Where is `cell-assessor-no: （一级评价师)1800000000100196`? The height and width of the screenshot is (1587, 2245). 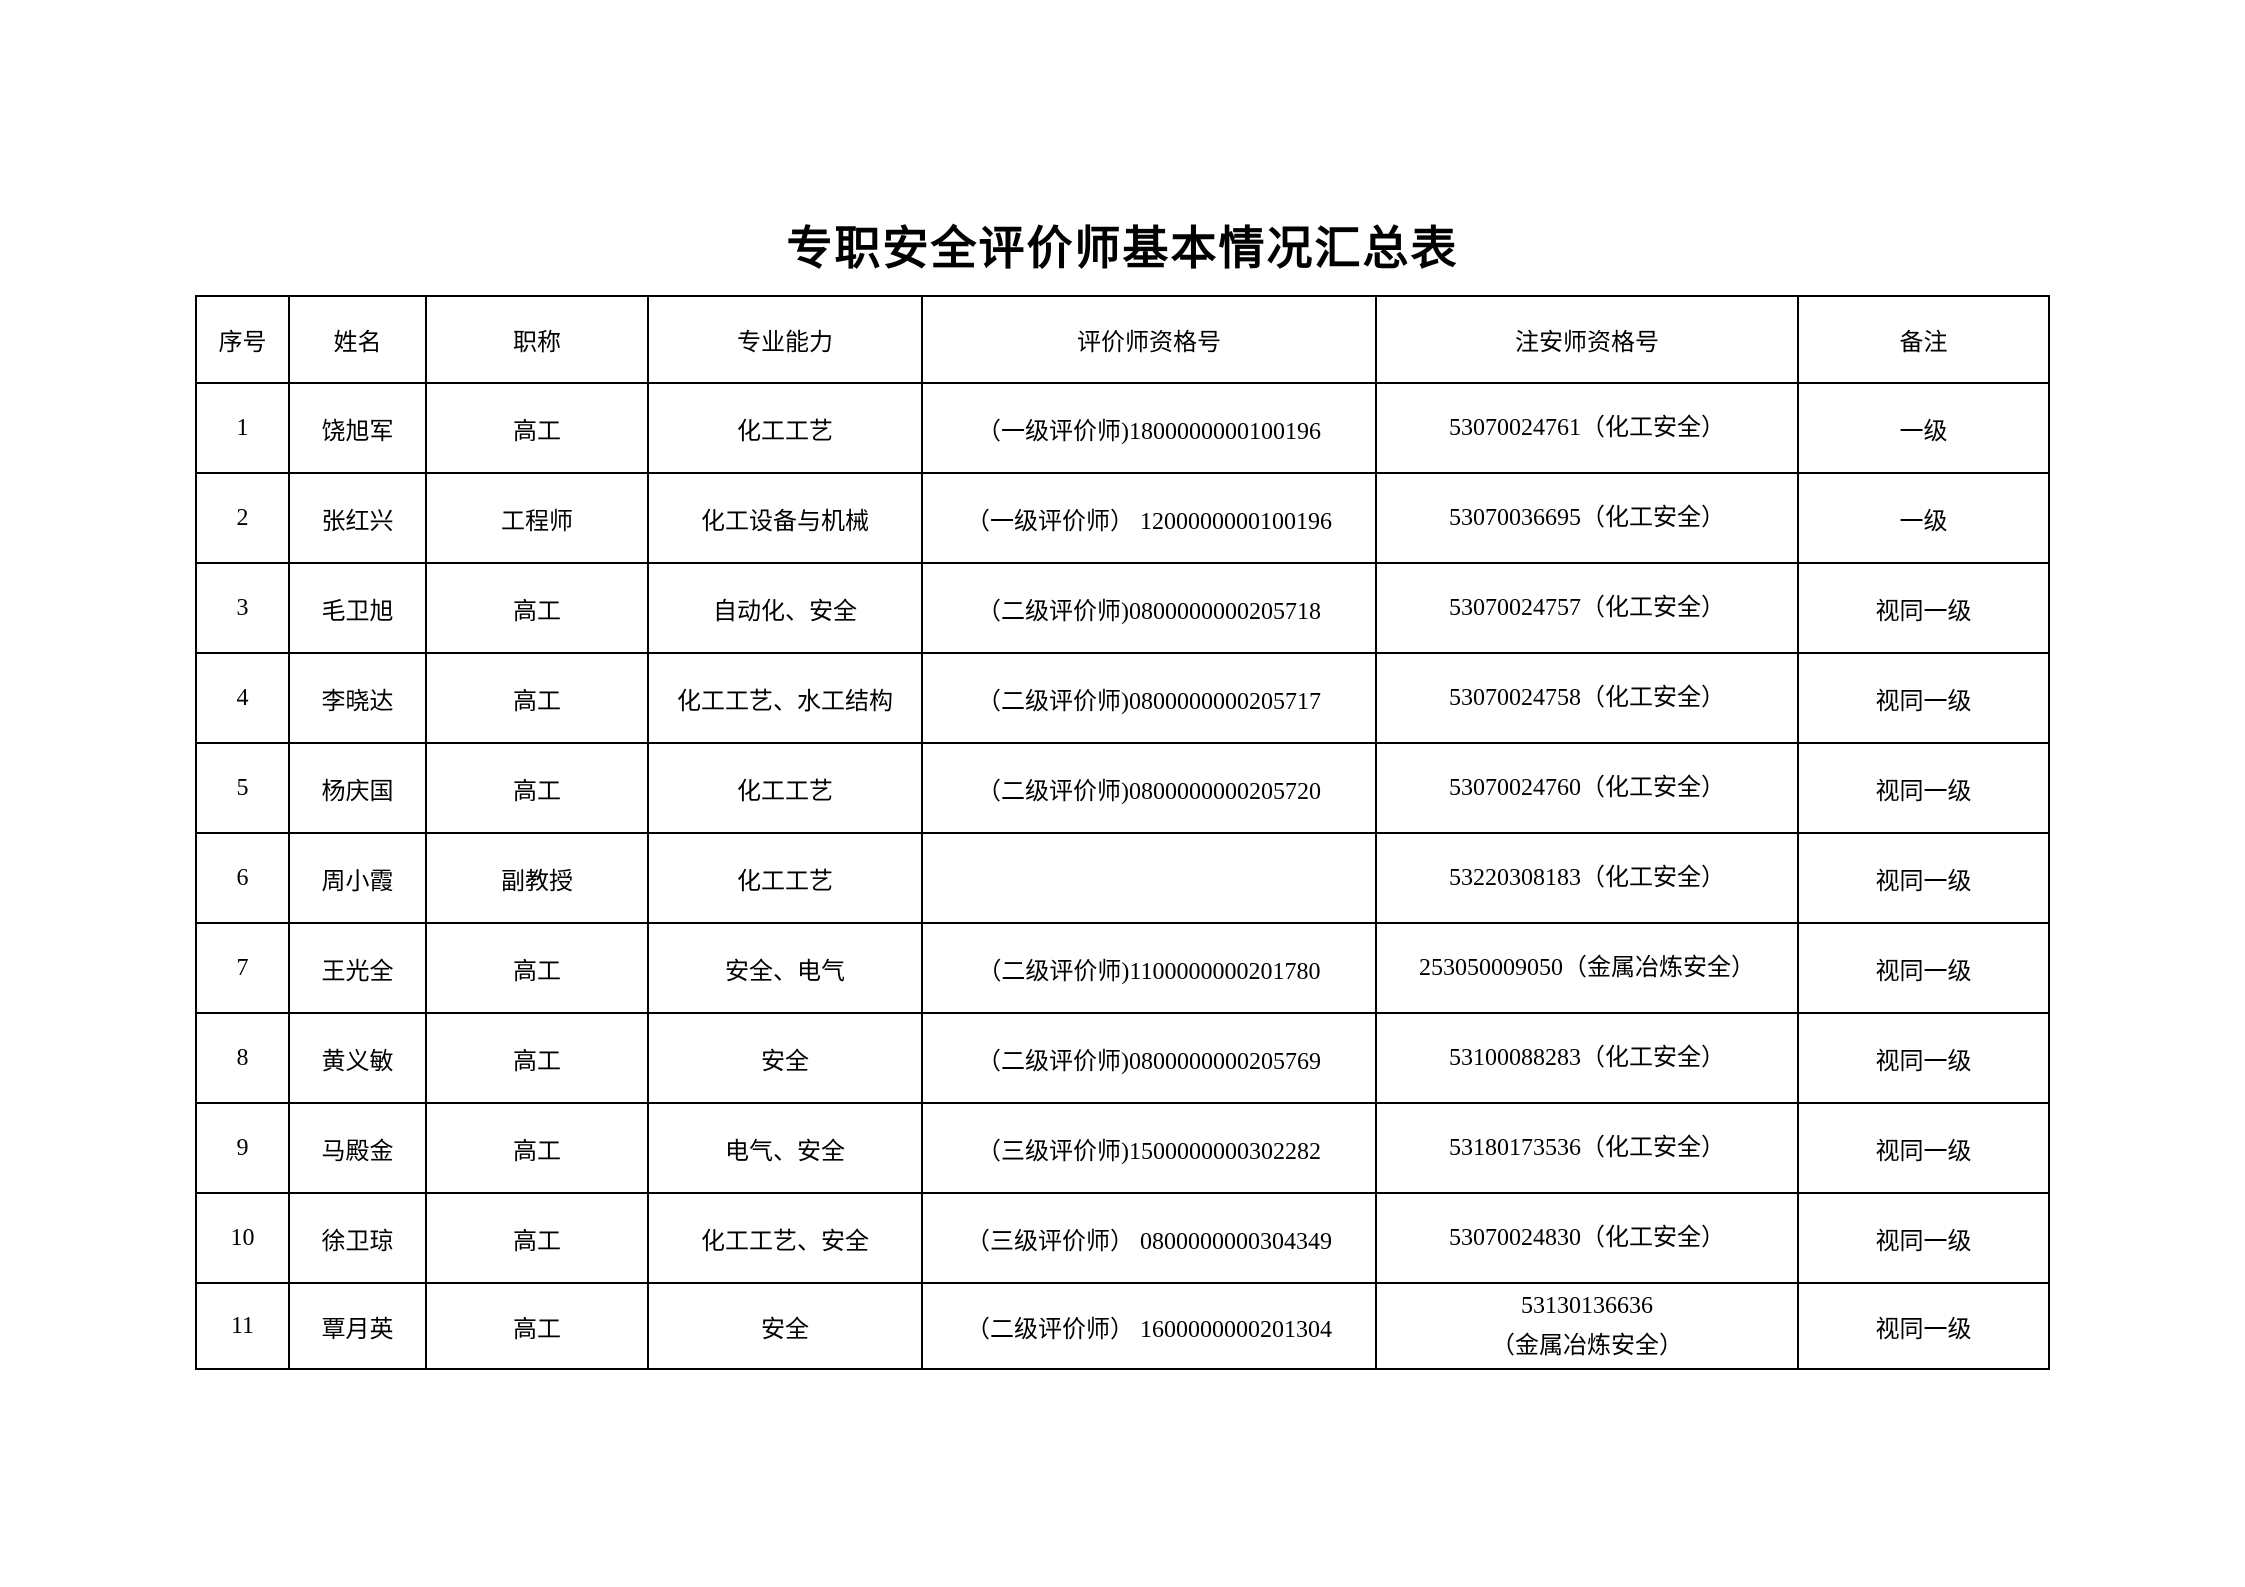 cell-assessor-no: （一级评价师)1800000000100196 is located at coordinates (1149, 428).